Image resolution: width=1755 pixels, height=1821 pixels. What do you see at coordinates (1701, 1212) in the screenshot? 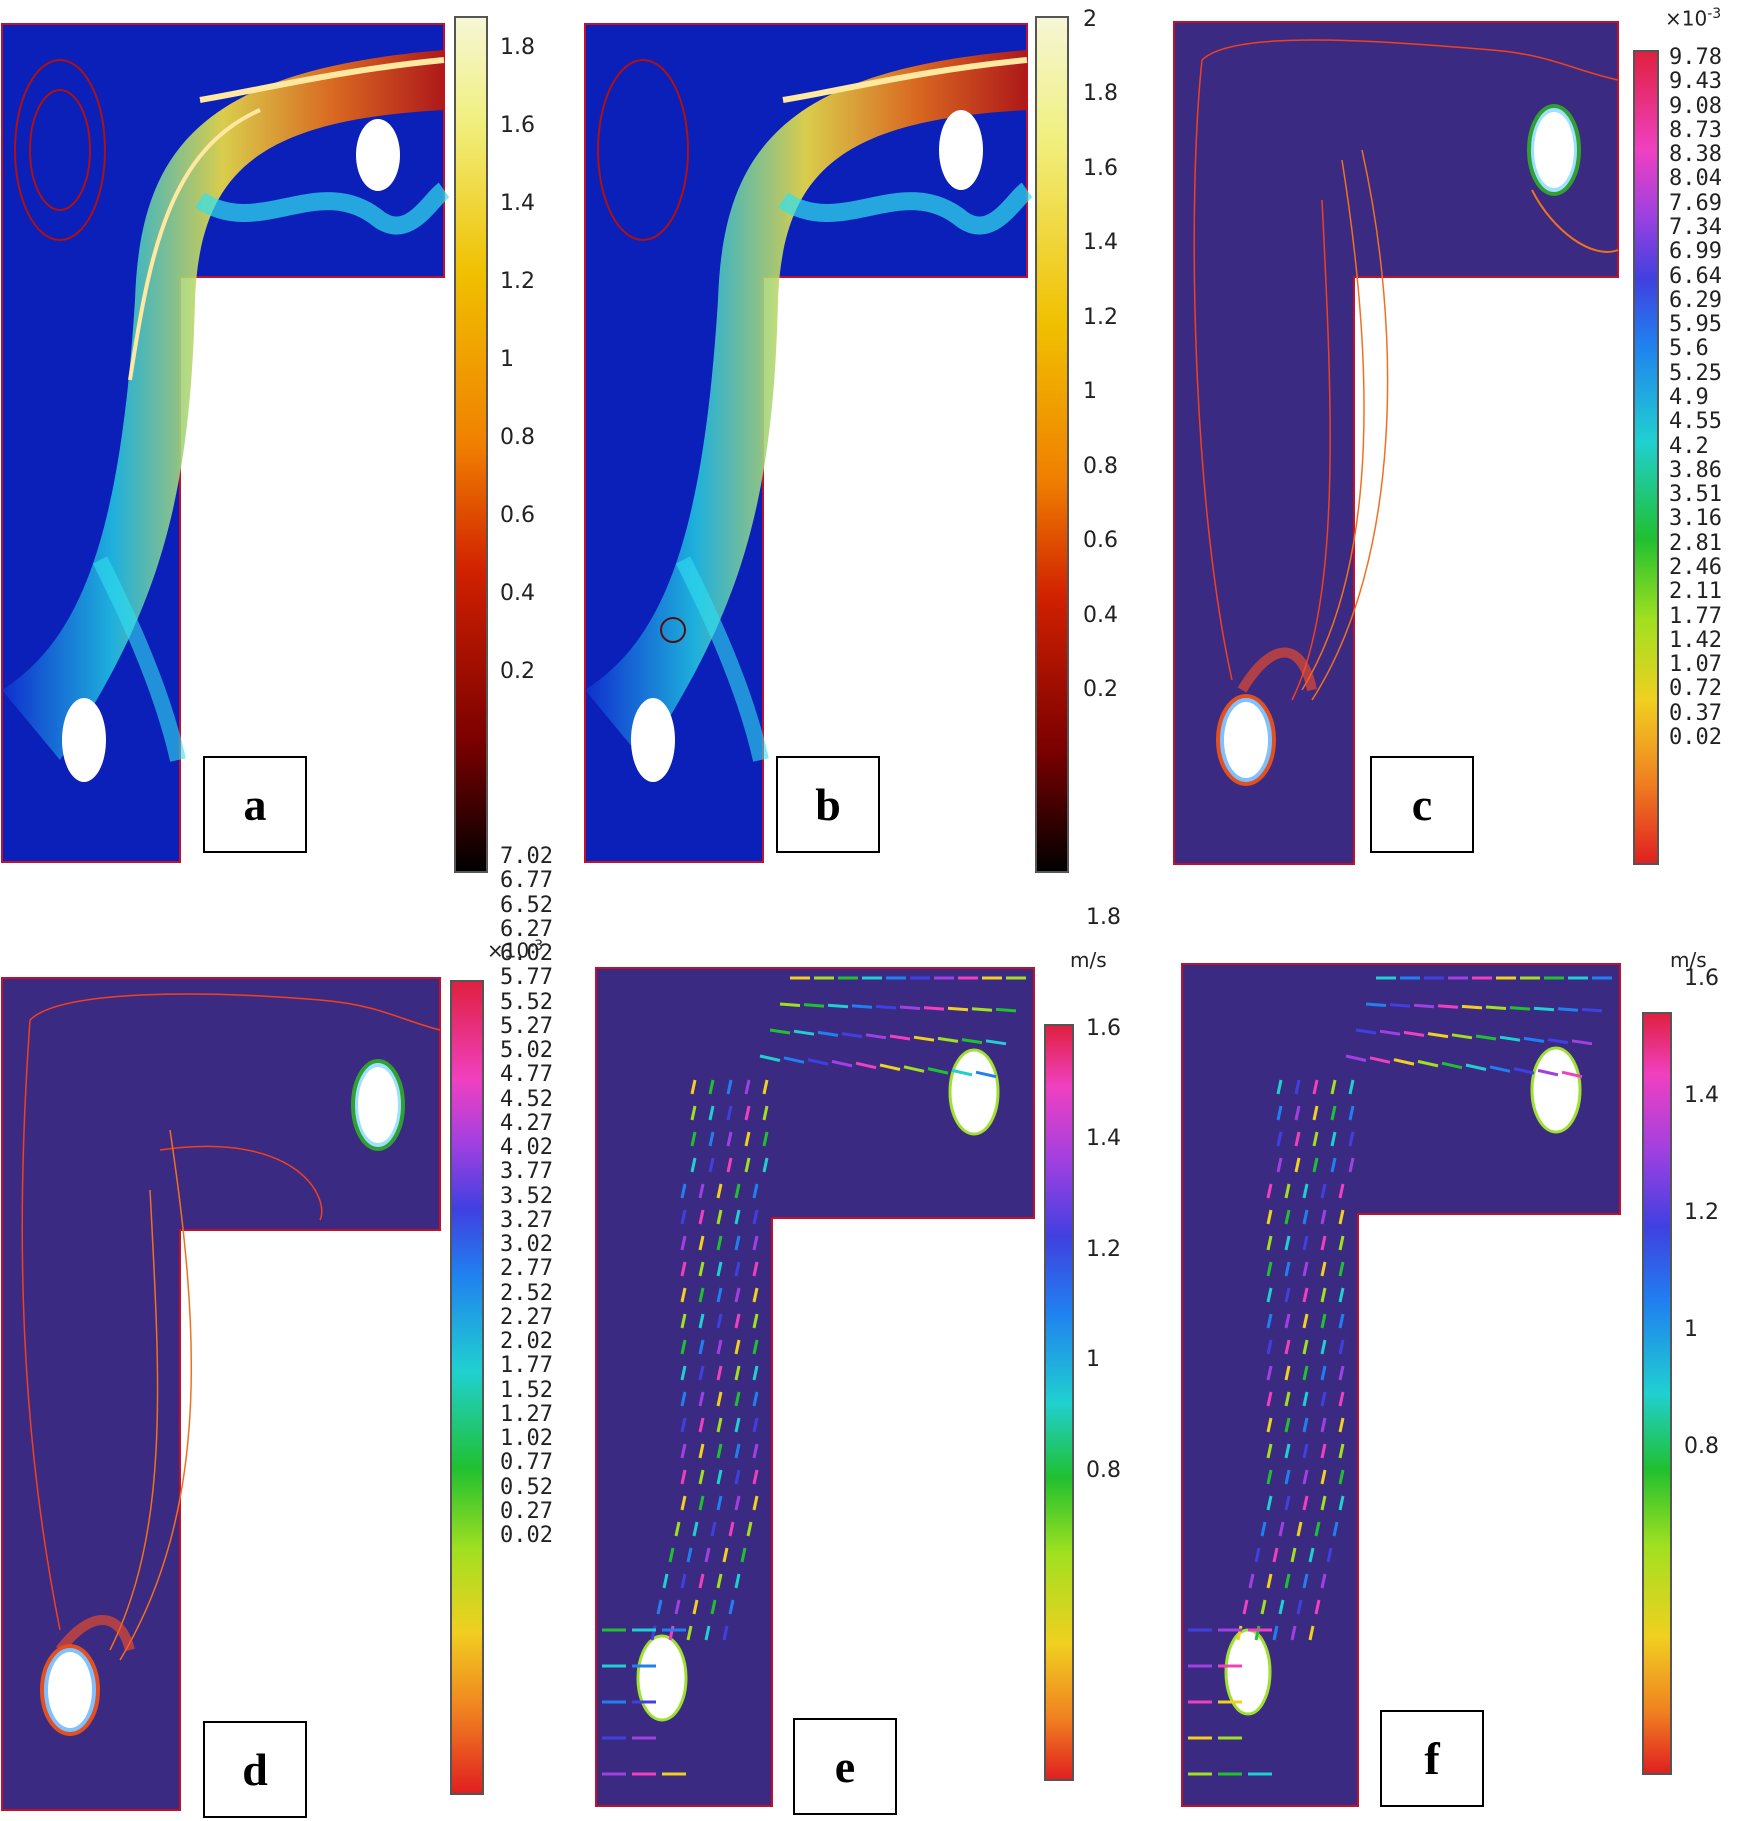
I see `colorbar-f-tick: 1.2` at bounding box center [1701, 1212].